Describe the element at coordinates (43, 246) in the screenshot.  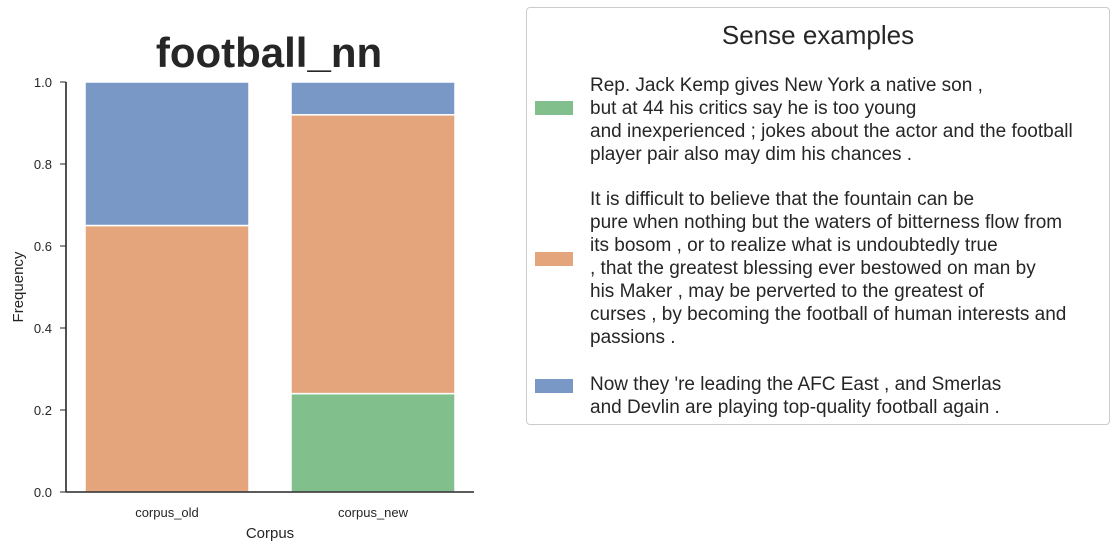
I see `y-tick-label: 0.6` at that location.